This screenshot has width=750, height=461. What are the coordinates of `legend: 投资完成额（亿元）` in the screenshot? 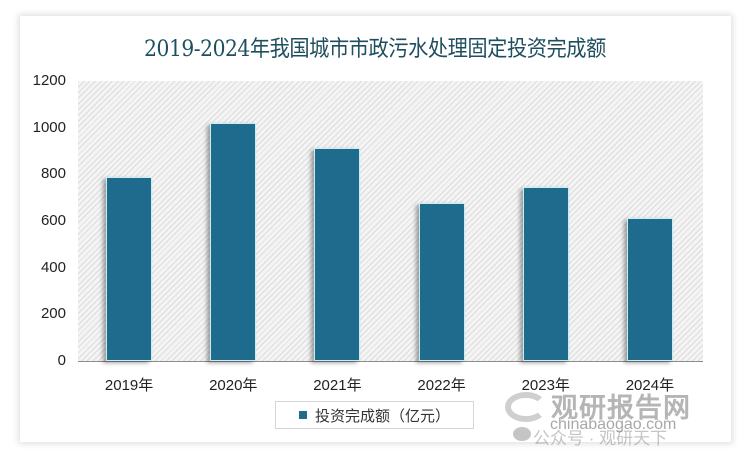 It's located at (374, 415).